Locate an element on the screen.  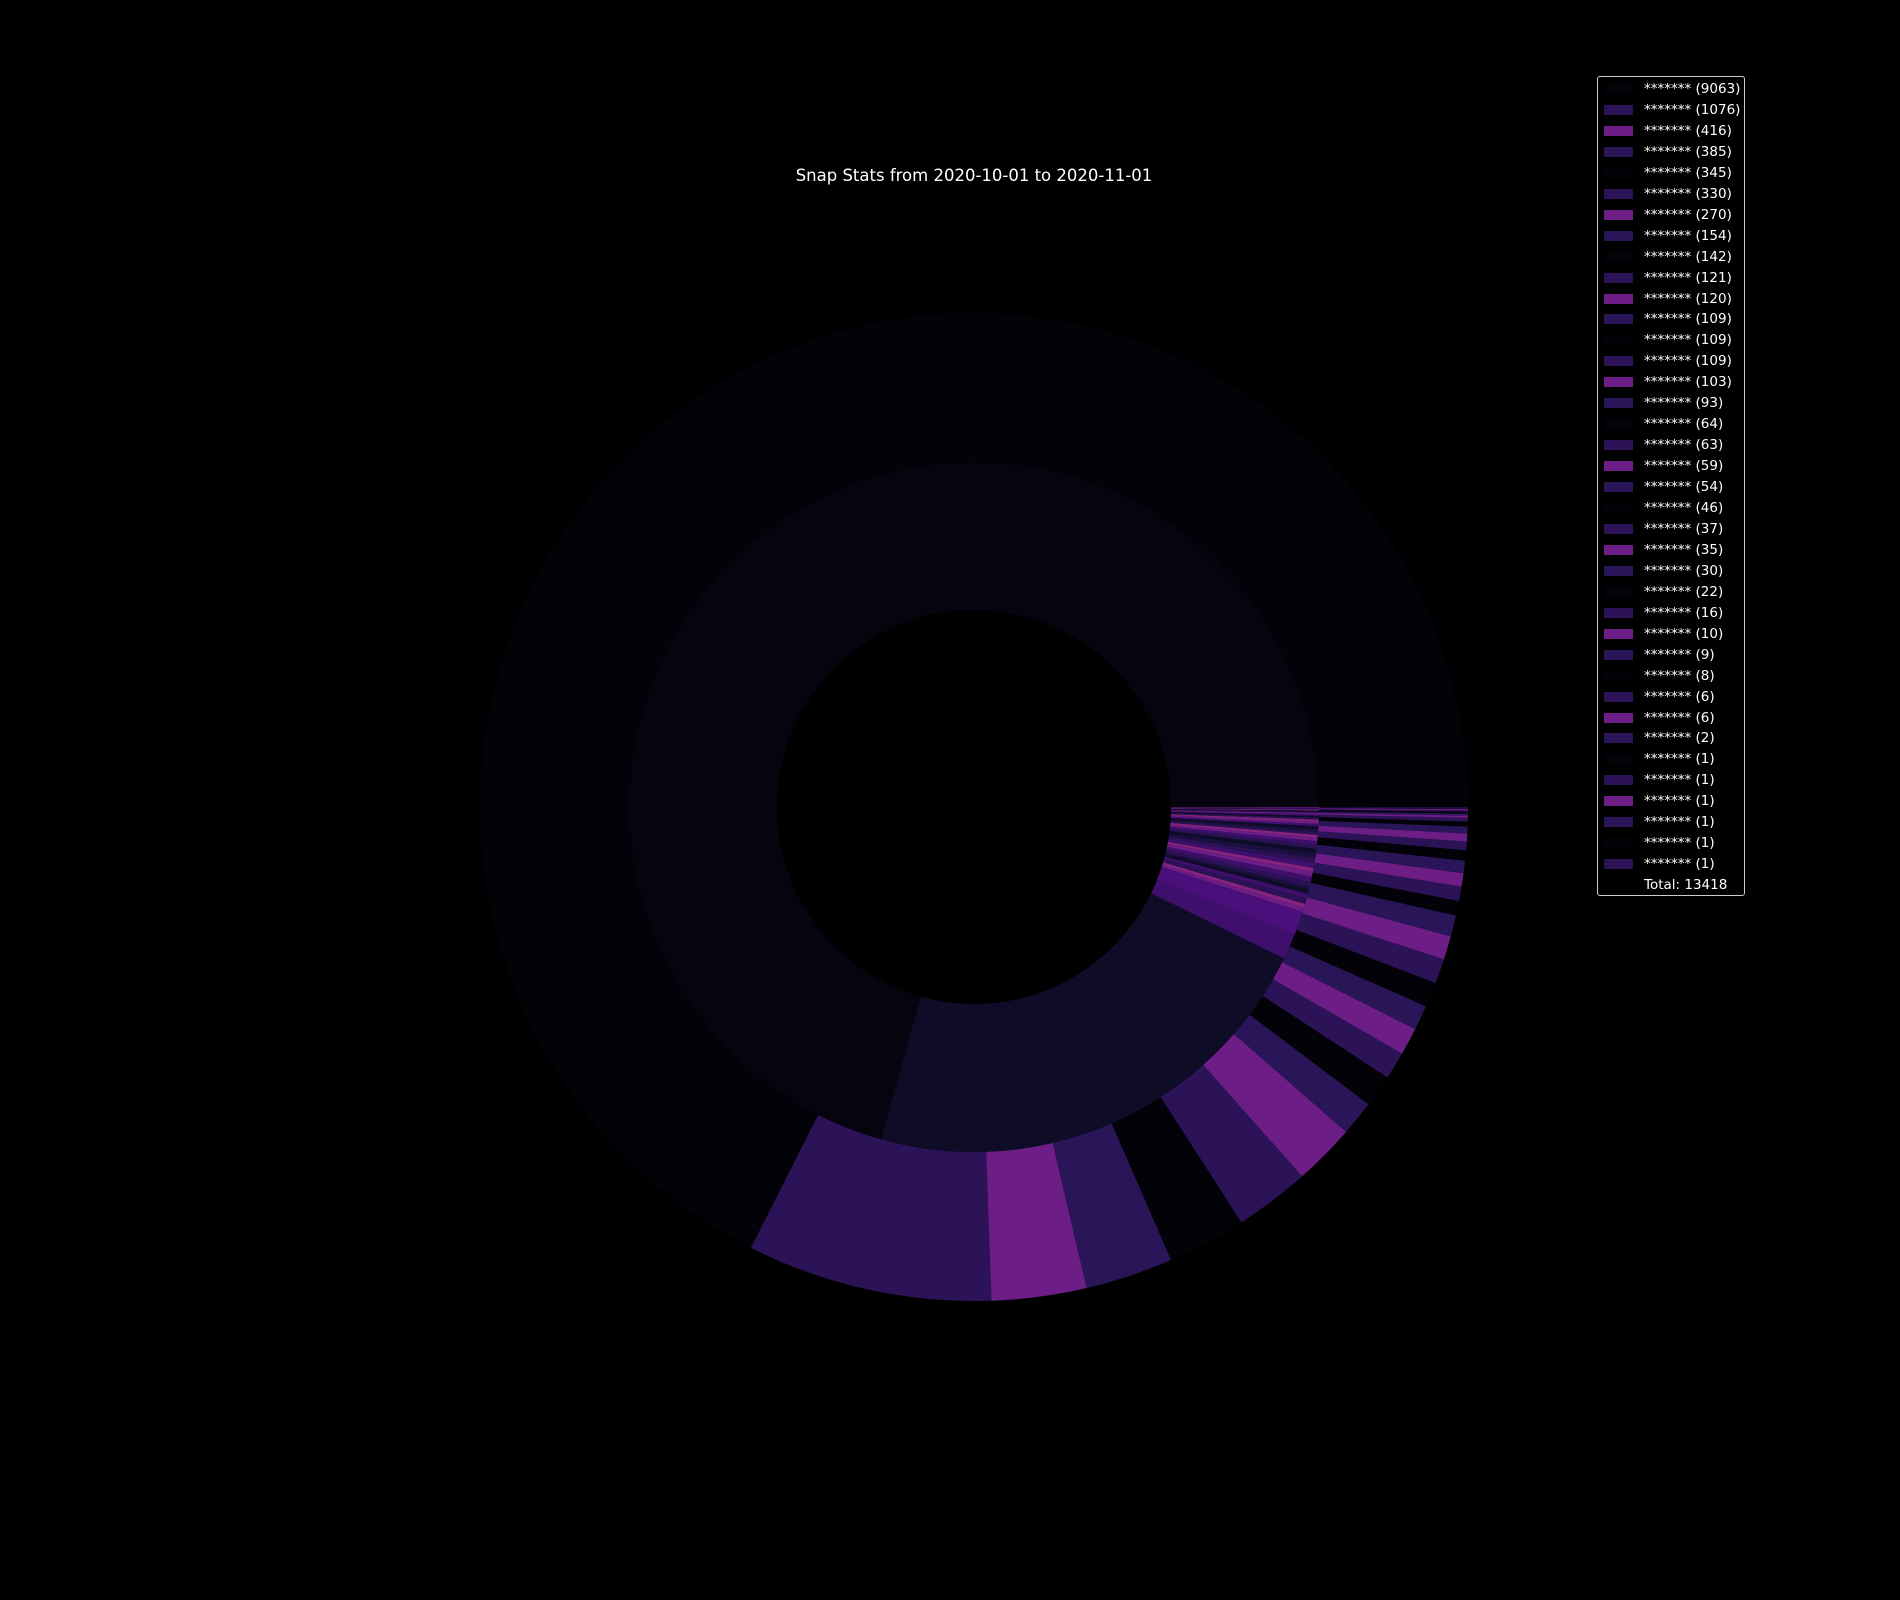
legend-item: ******* (93) is located at coordinates (1672, 404).